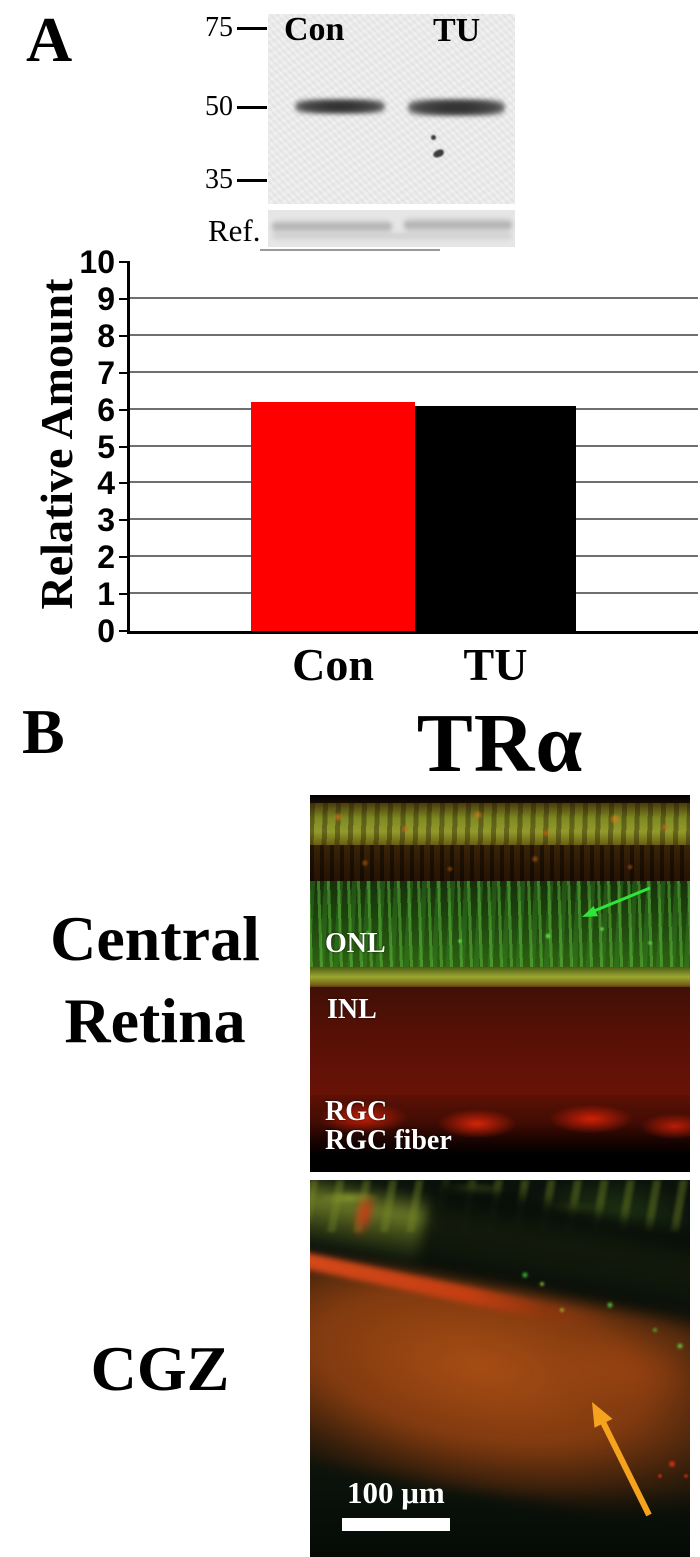 The width and height of the screenshot is (700, 1557). Describe the element at coordinates (106, 483) in the screenshot. I see `y-tick-label: 4` at that location.